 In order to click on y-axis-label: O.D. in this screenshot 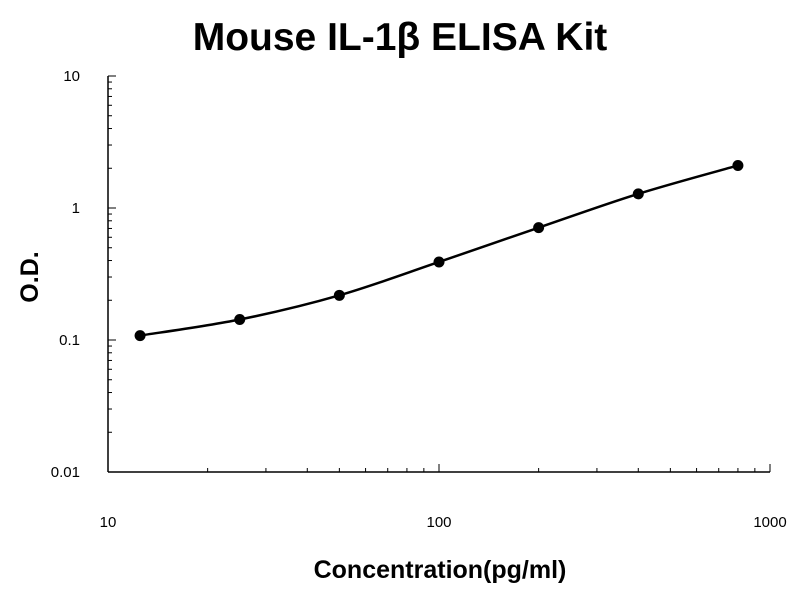, I will do `click(30, 276)`.